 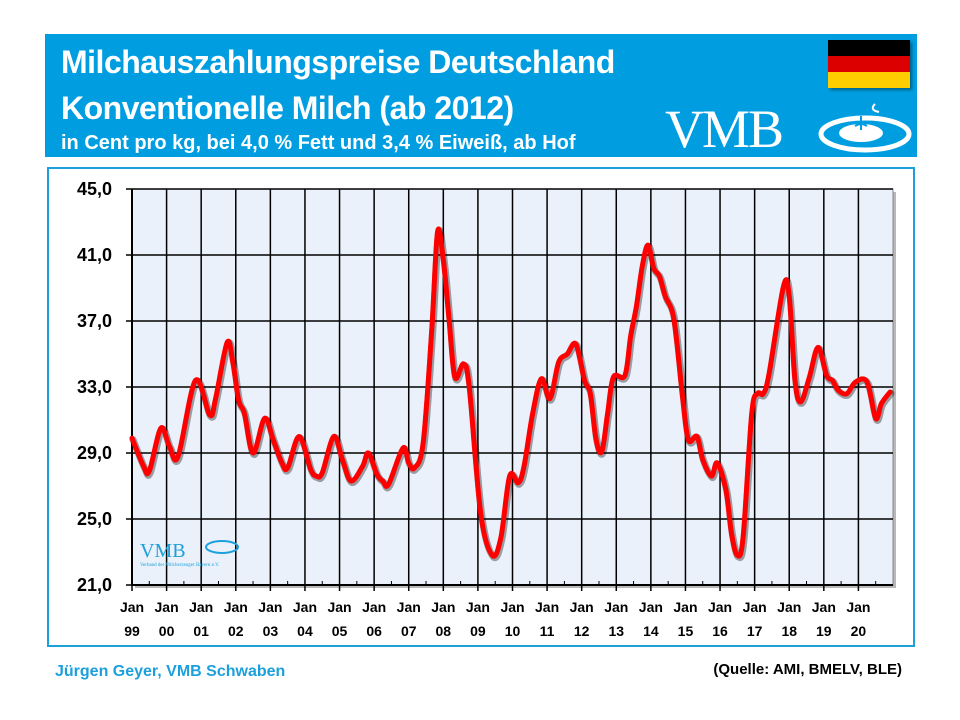 I want to click on x-tick-year: 08, so click(x=444, y=631).